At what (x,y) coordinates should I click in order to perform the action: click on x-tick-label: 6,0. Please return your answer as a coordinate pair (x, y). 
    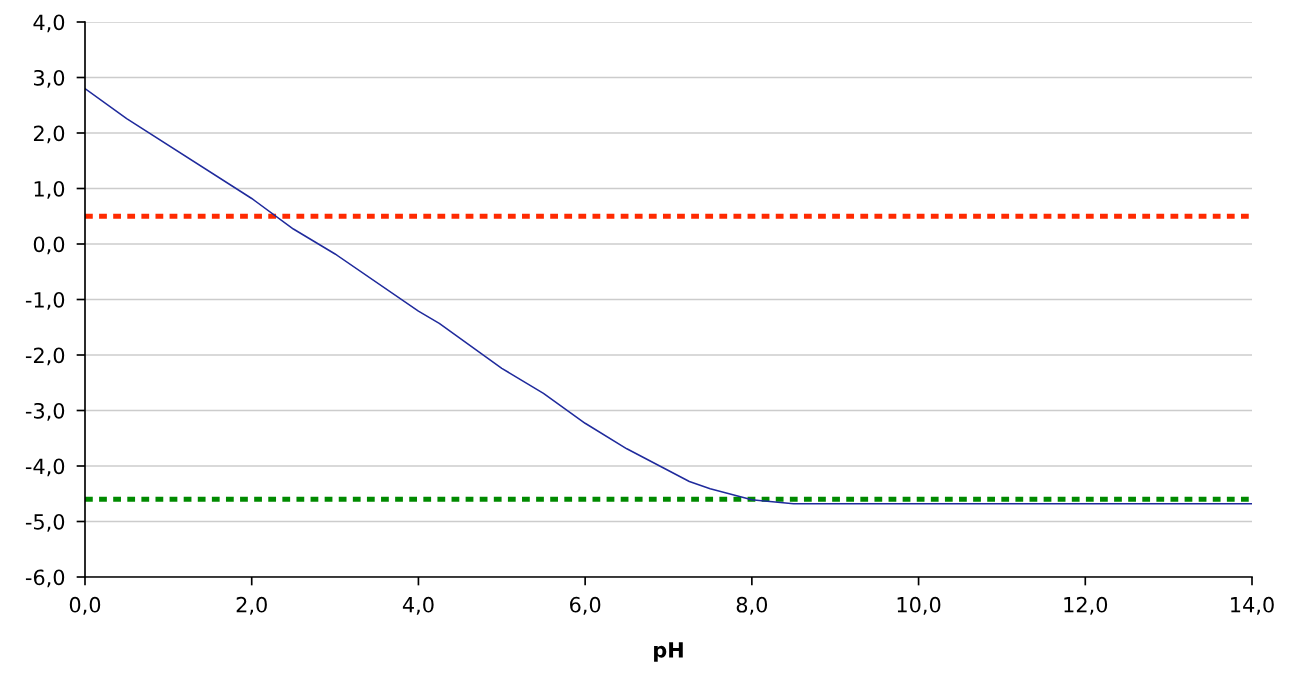
    Looking at the image, I should click on (585, 605).